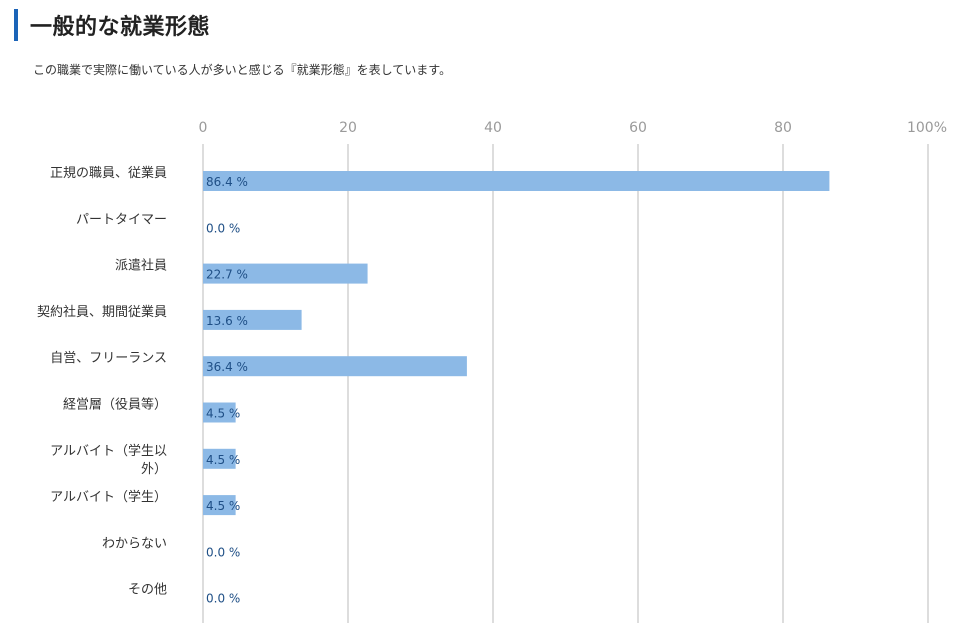 The image size is (960, 639). I want to click on bar-value-label: 22.7 %, so click(227, 275).